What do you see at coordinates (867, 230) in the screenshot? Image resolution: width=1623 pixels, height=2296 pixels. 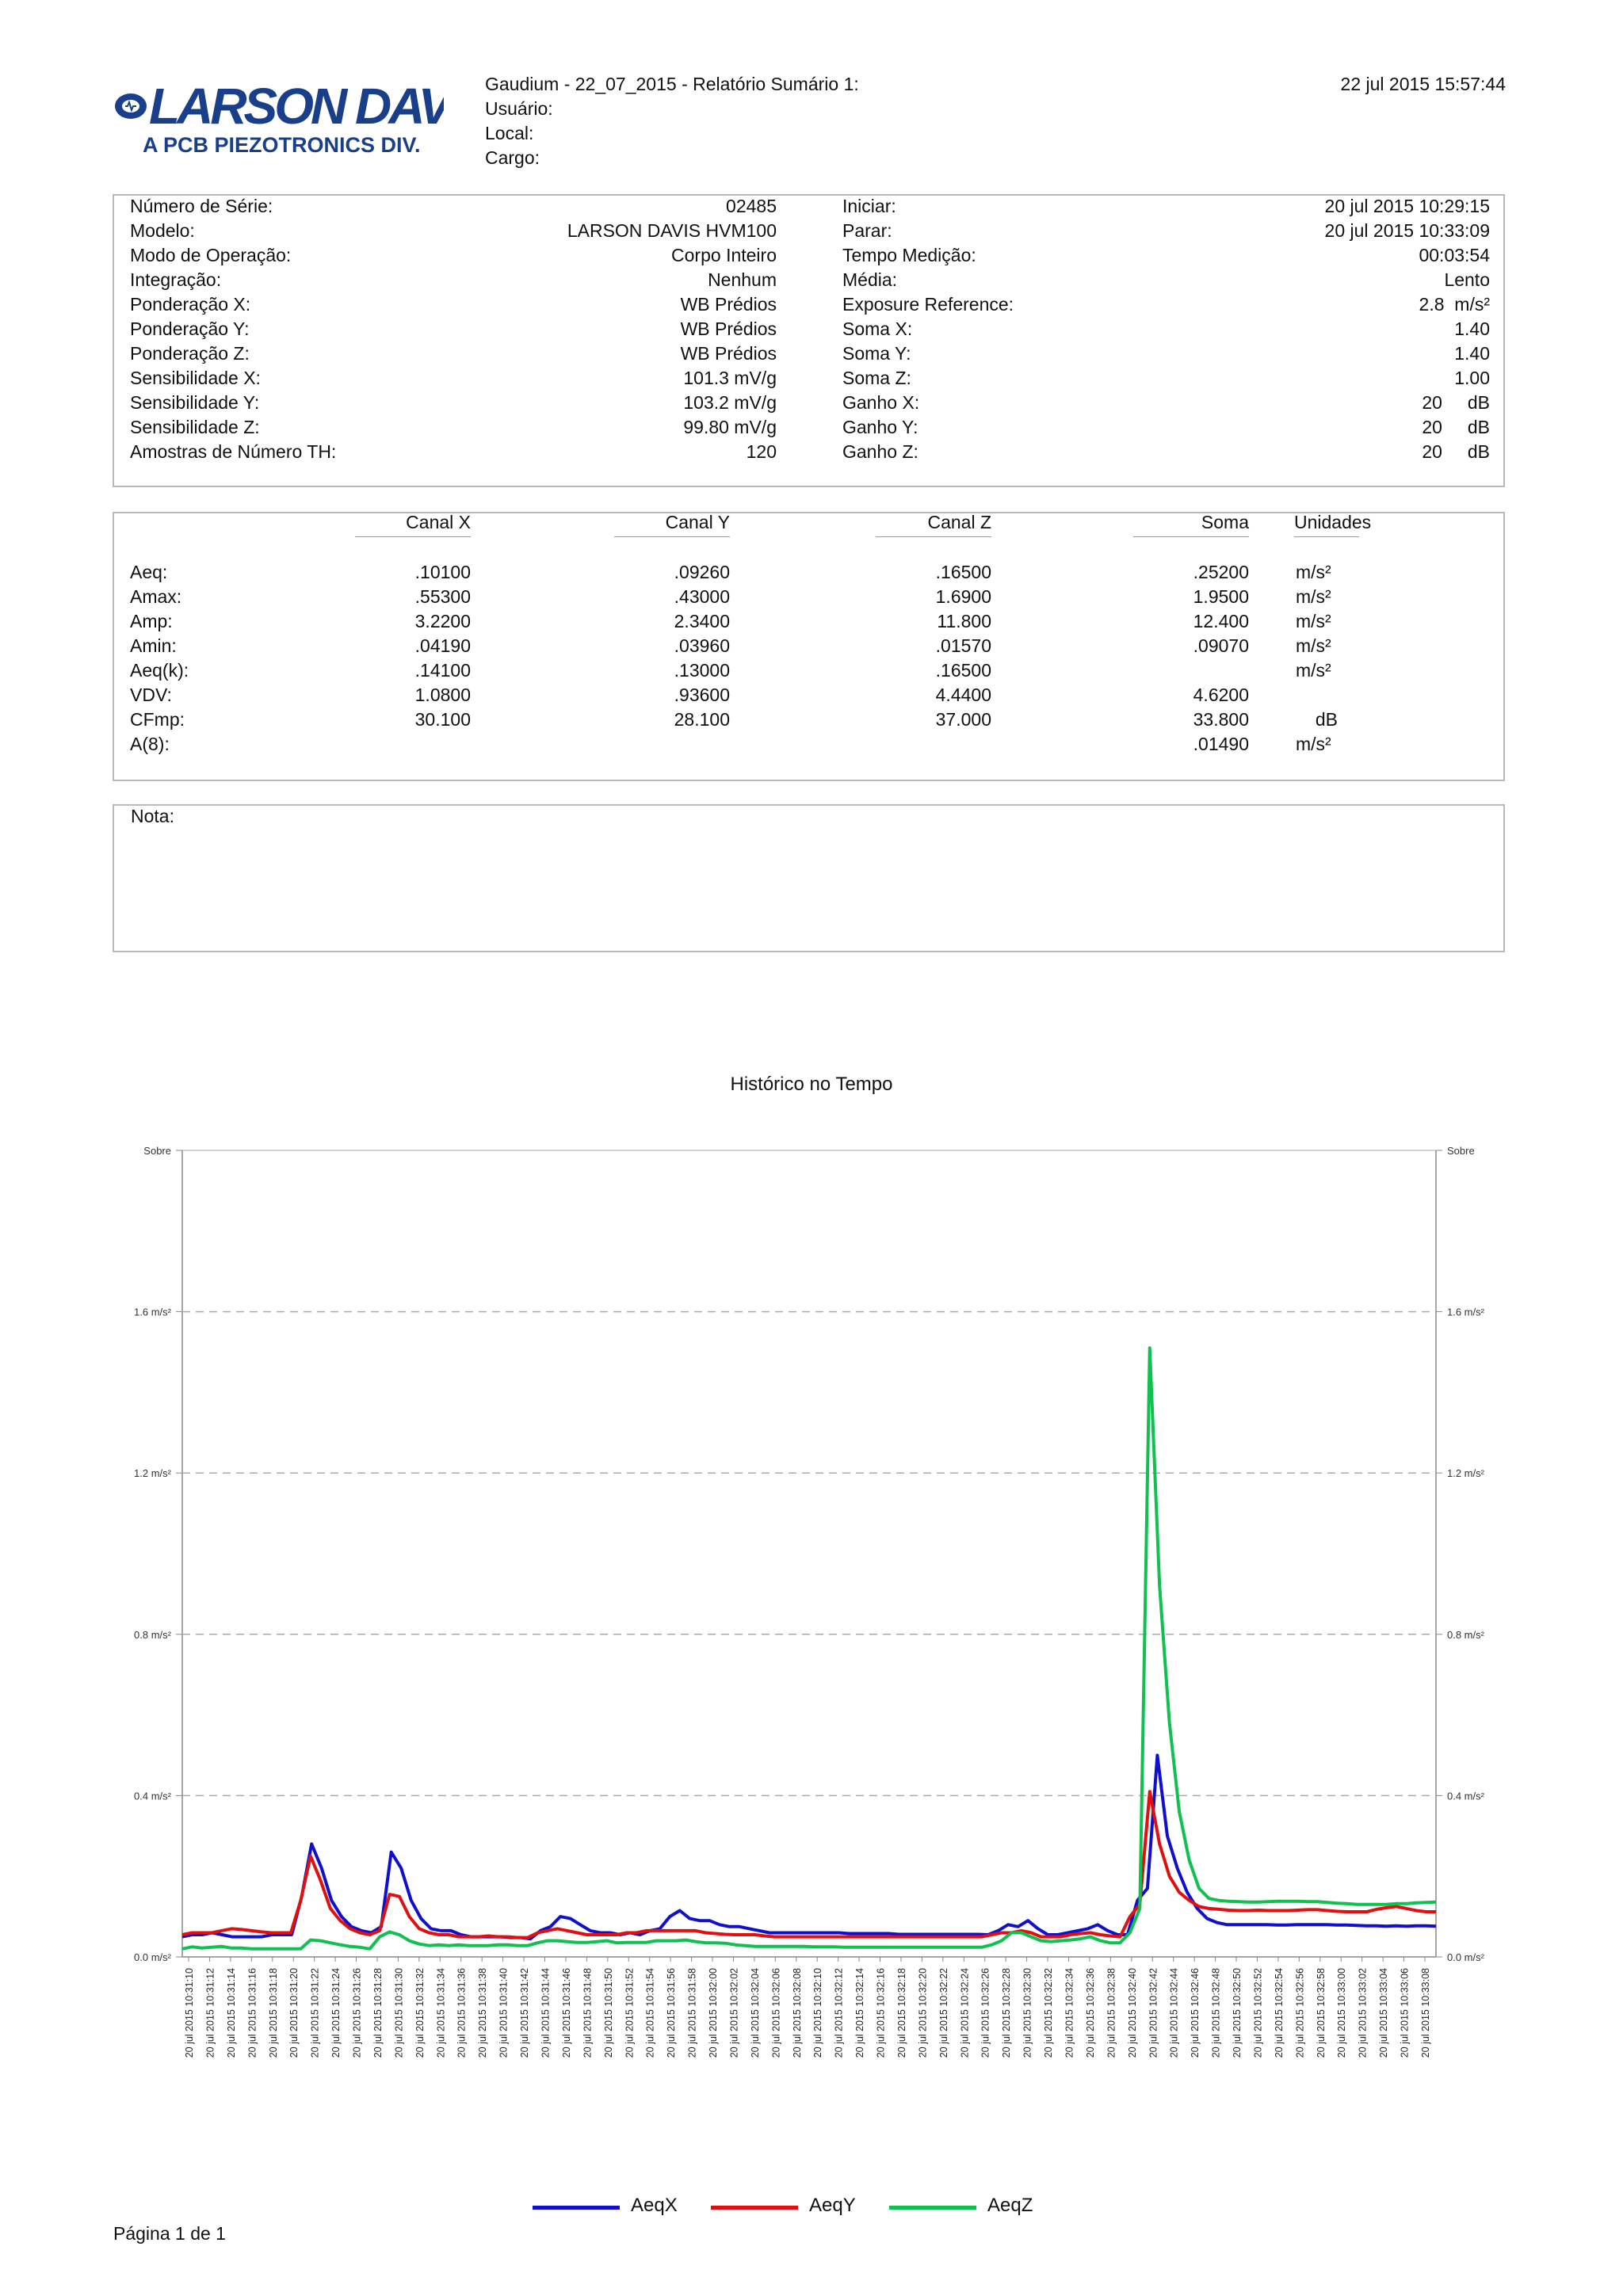 I see `info-right-label: Parar:` at bounding box center [867, 230].